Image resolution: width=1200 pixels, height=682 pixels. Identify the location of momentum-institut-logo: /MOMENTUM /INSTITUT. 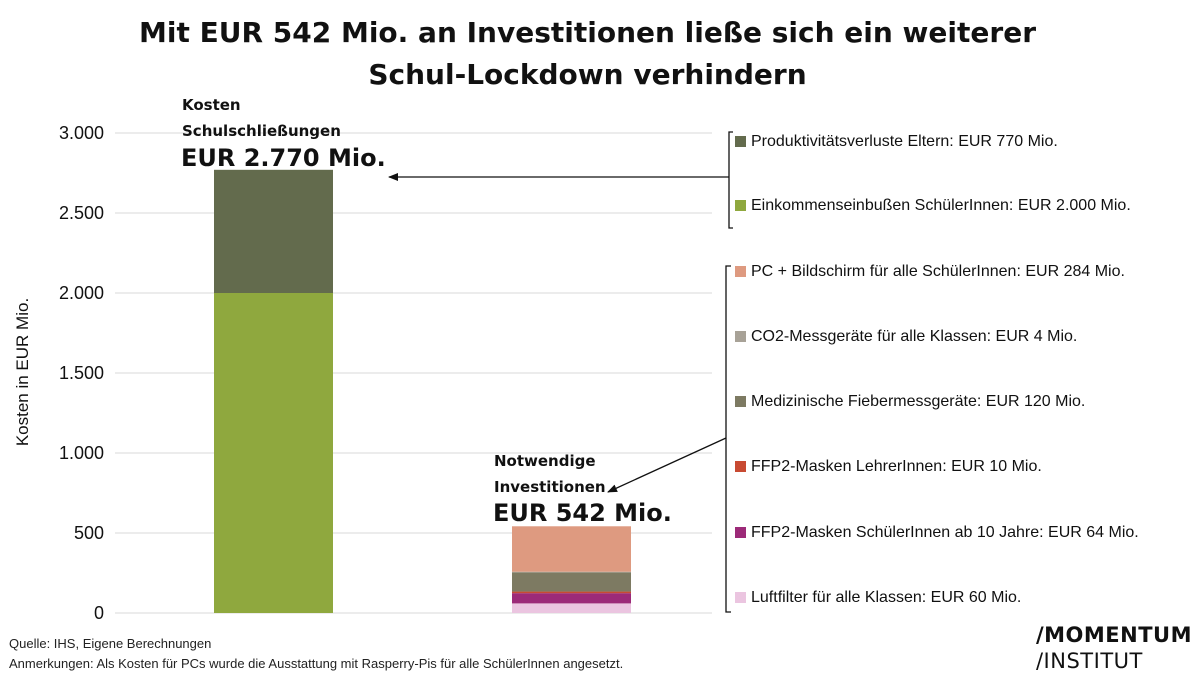
(1114, 648).